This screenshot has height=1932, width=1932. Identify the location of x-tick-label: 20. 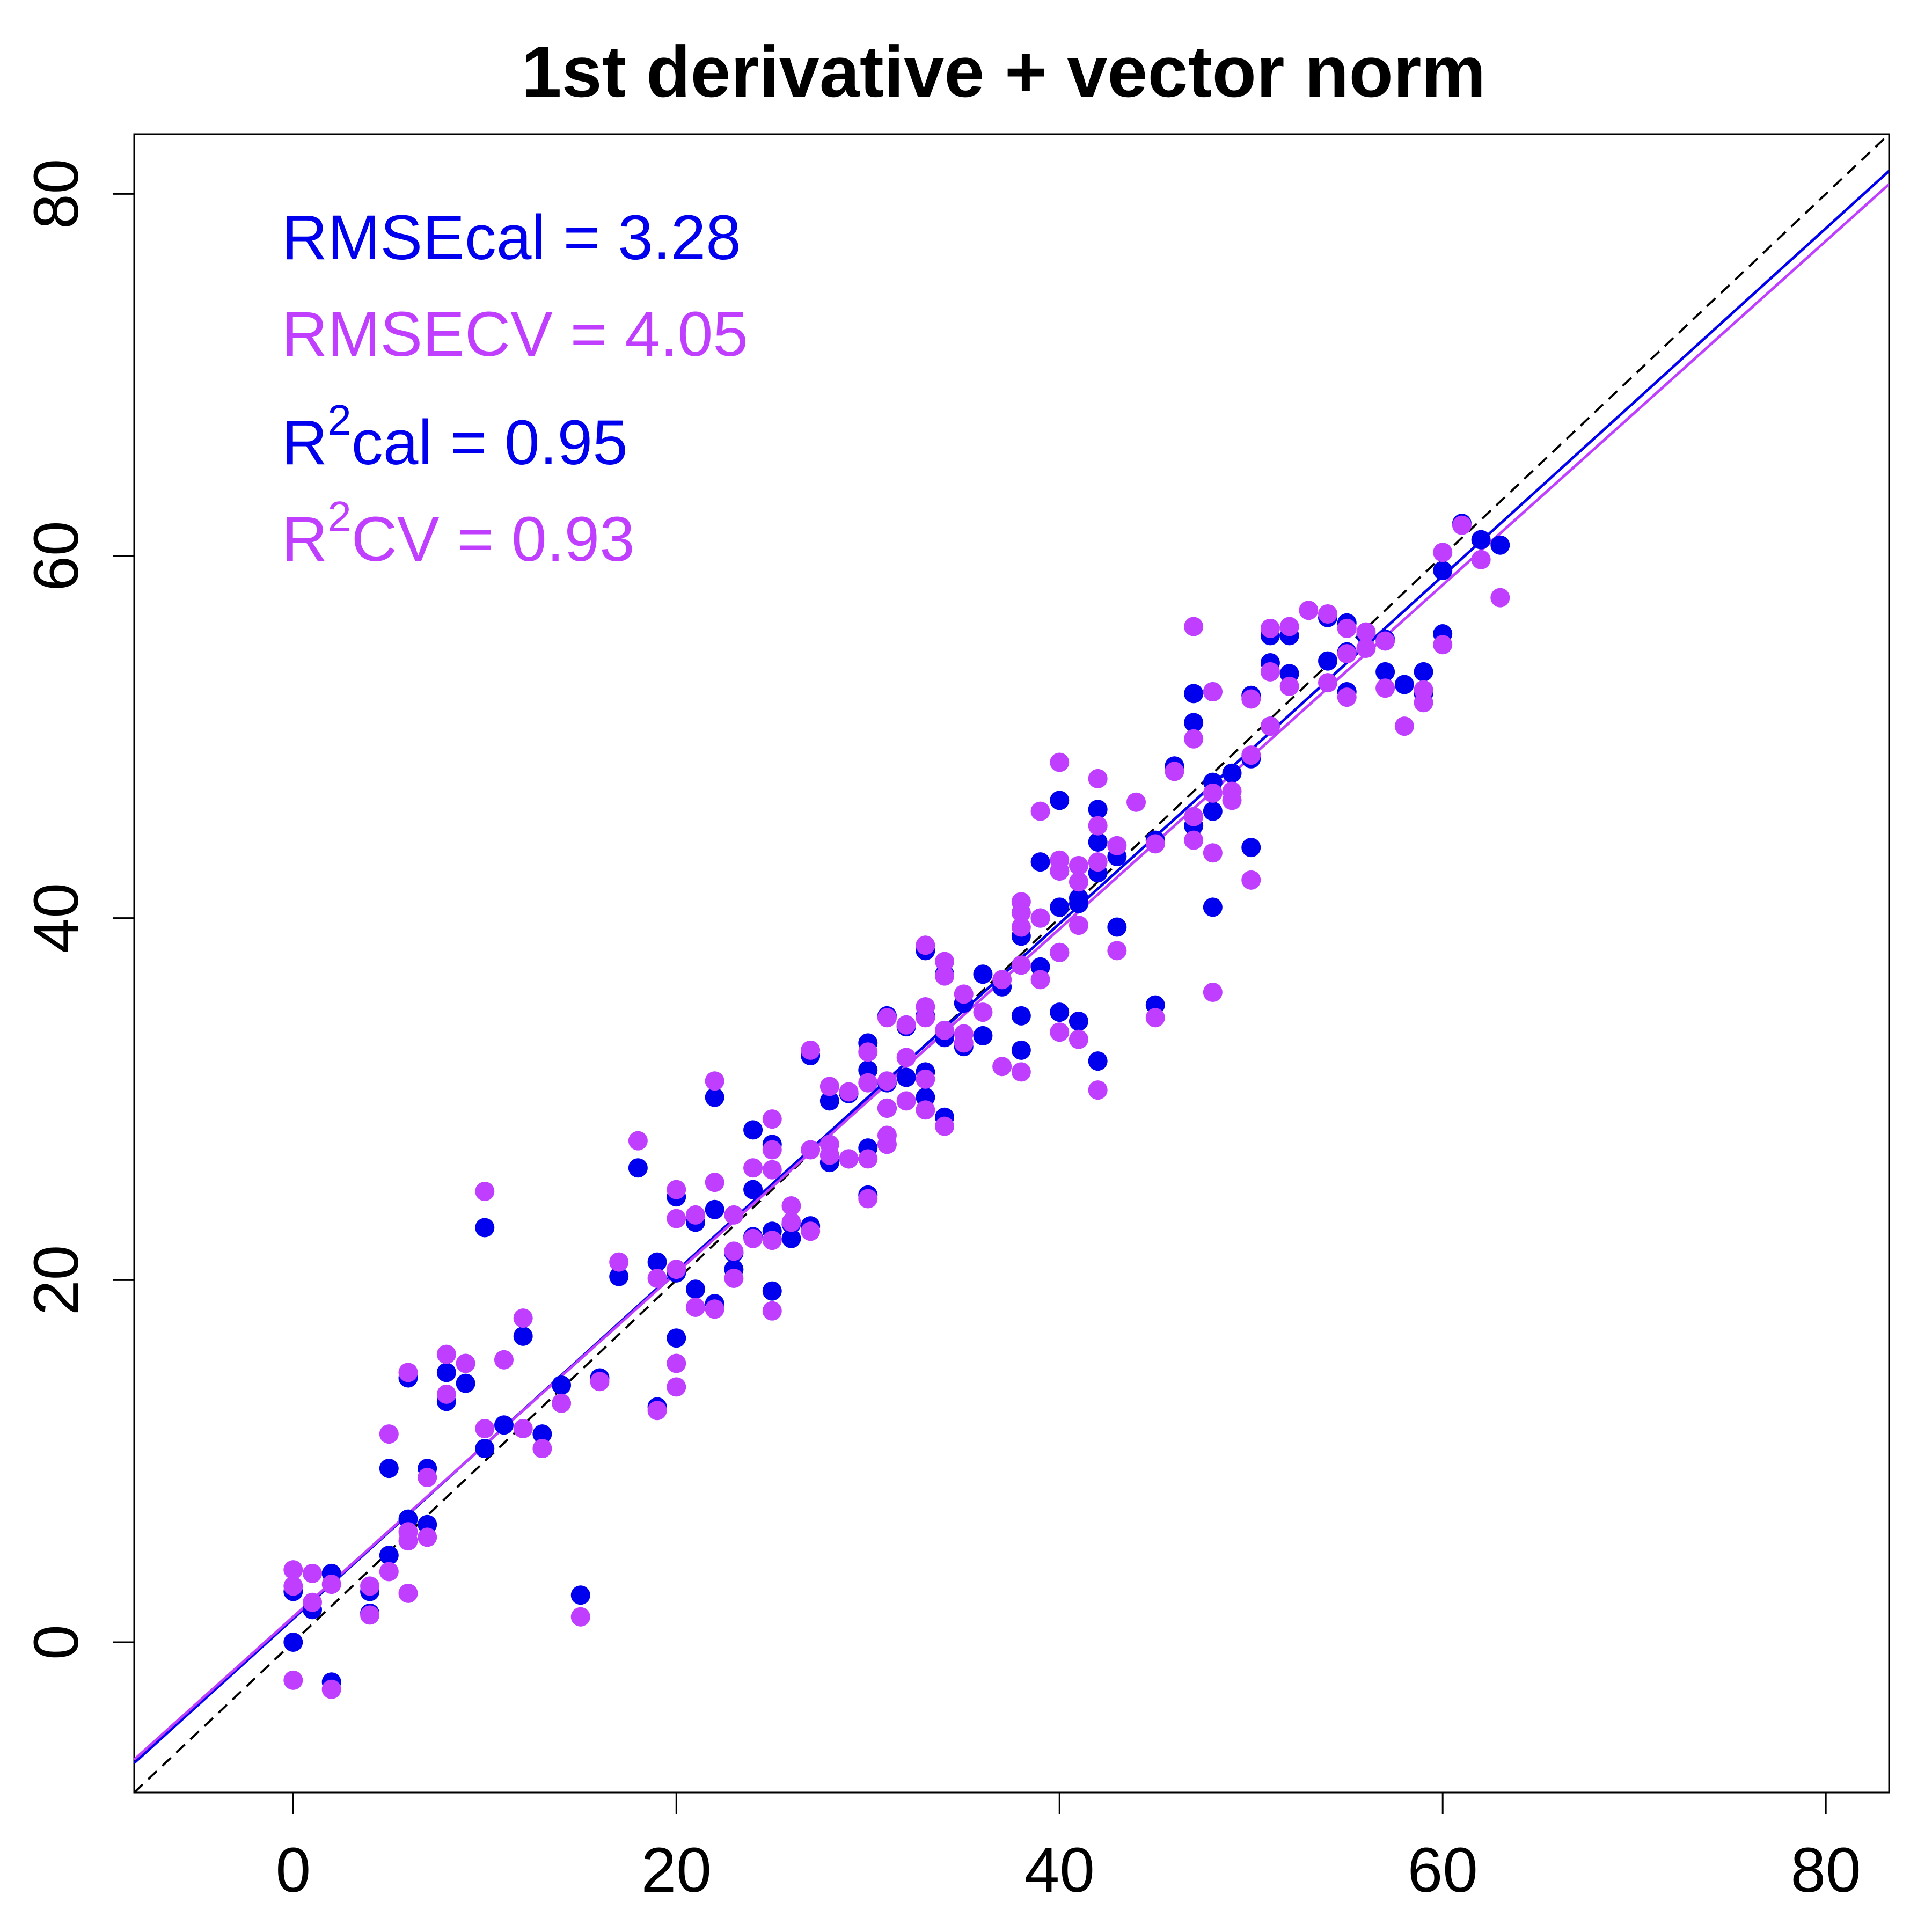
(676, 1870).